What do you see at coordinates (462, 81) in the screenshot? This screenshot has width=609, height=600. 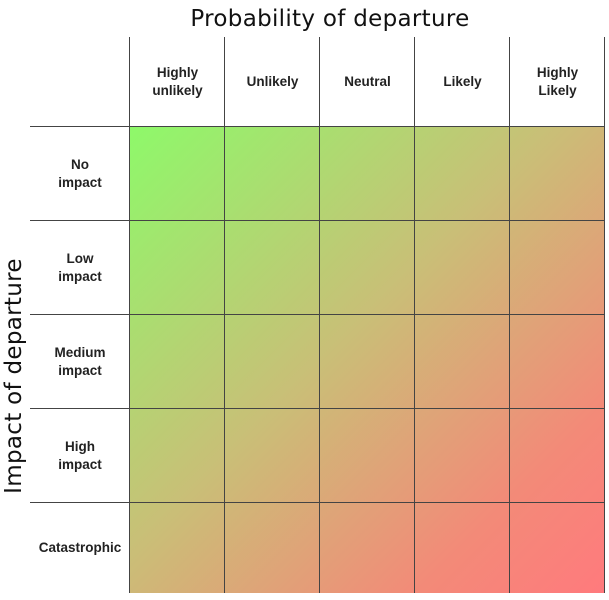 I see `column-header-likely: Likely` at bounding box center [462, 81].